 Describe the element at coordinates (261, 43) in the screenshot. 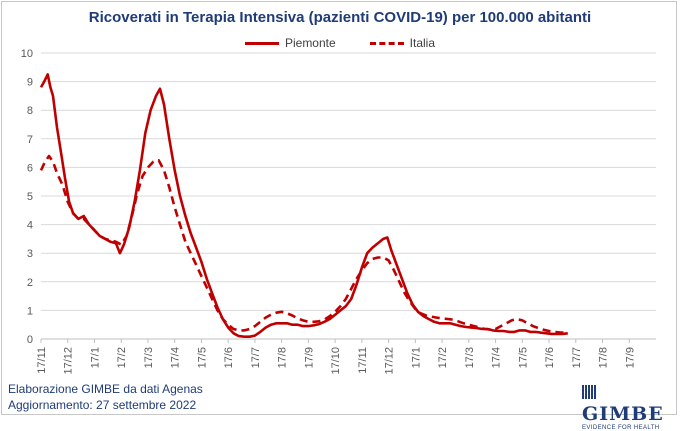

I see `legend-swatch-solid` at that location.